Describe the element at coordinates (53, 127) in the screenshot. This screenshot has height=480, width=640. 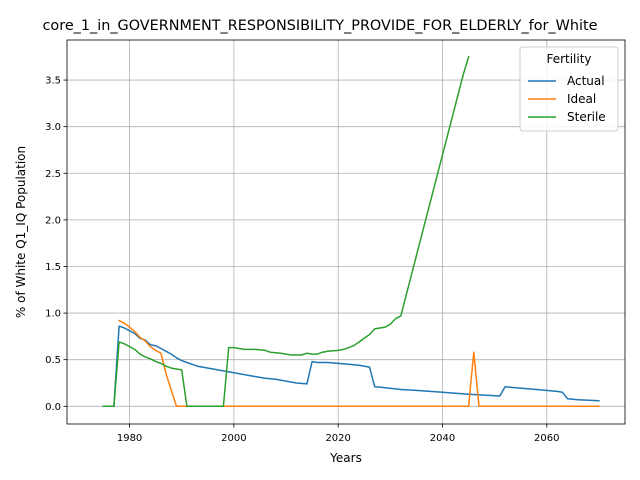
I see `y-tick-label: 3.0` at that location.